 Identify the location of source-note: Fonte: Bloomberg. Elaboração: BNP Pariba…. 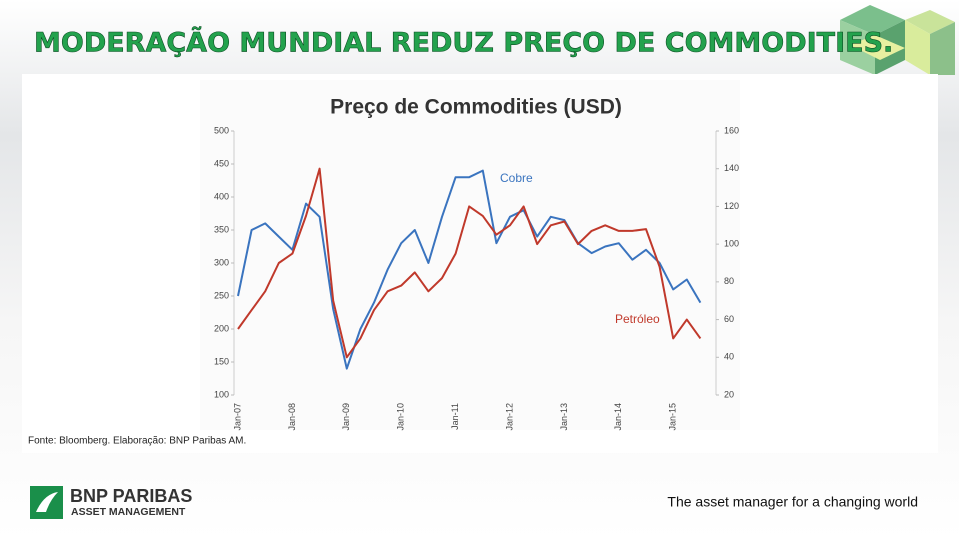
(137, 441).